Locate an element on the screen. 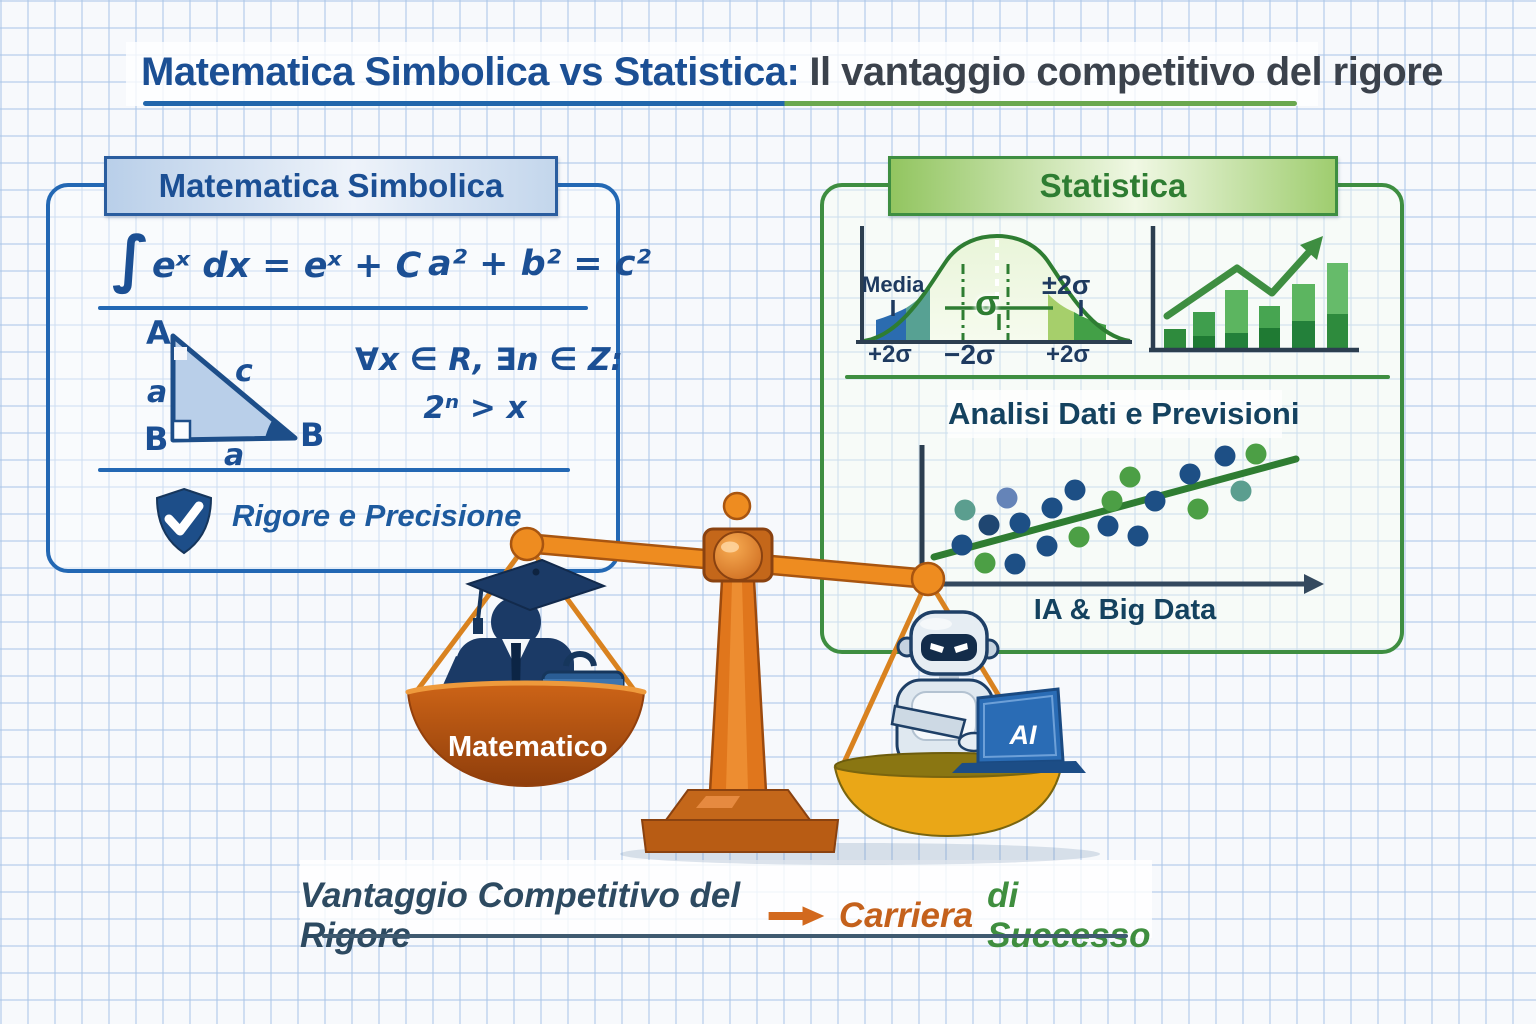 This screenshot has width=1536, height=1024. footer-career: Carriera is located at coordinates (906, 915).